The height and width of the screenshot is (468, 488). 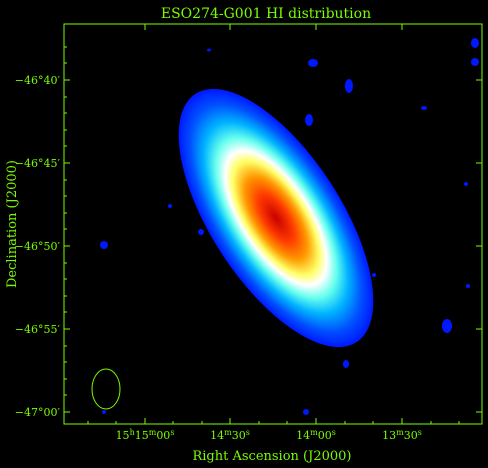 I want to click on x-tick-label: 13m30s, so click(x=402, y=435).